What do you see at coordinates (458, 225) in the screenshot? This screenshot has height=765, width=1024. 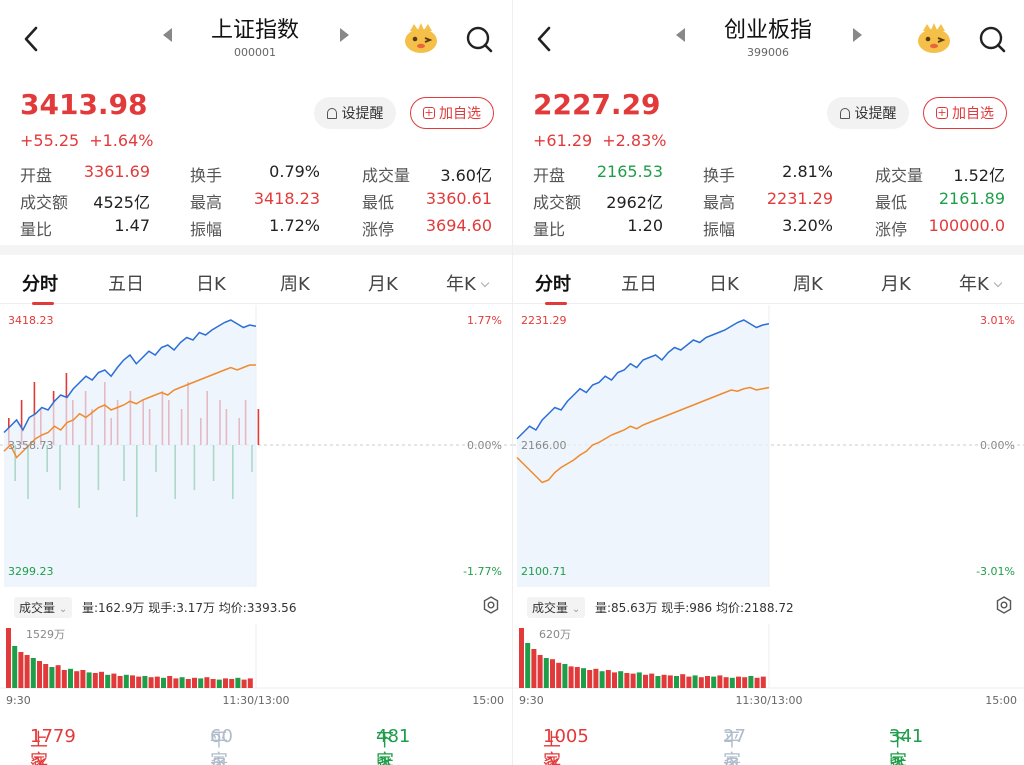 I see `stat-value: 3694.60` at bounding box center [458, 225].